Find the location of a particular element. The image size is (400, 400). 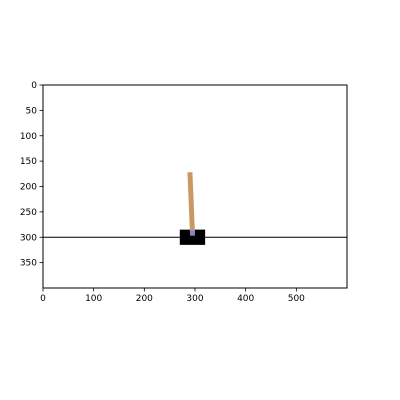

y-axis: 0 50 100 150 200 250 300 350 is located at coordinates (31, 175).